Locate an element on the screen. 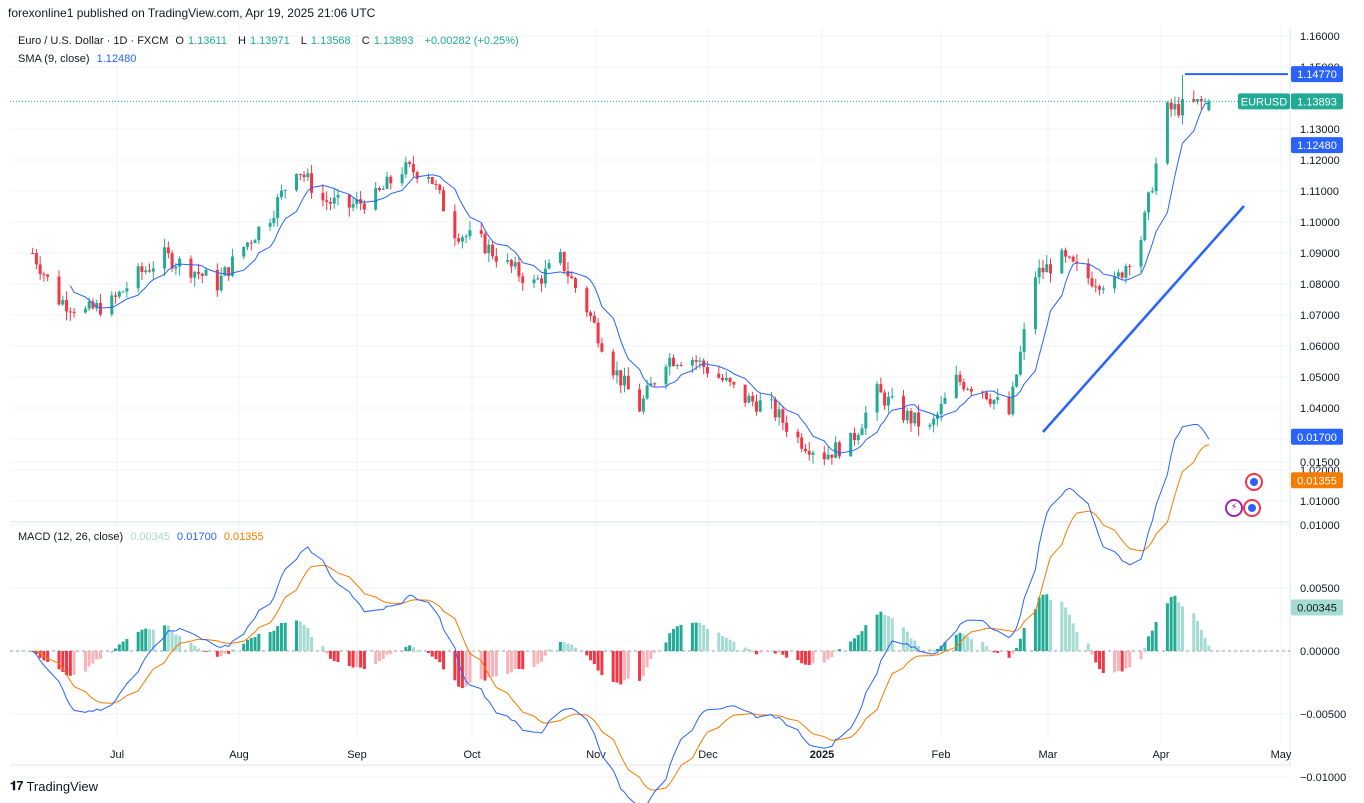 The height and width of the screenshot is (803, 1364). sma-label: SMA (9, close) is located at coordinates (54, 59).